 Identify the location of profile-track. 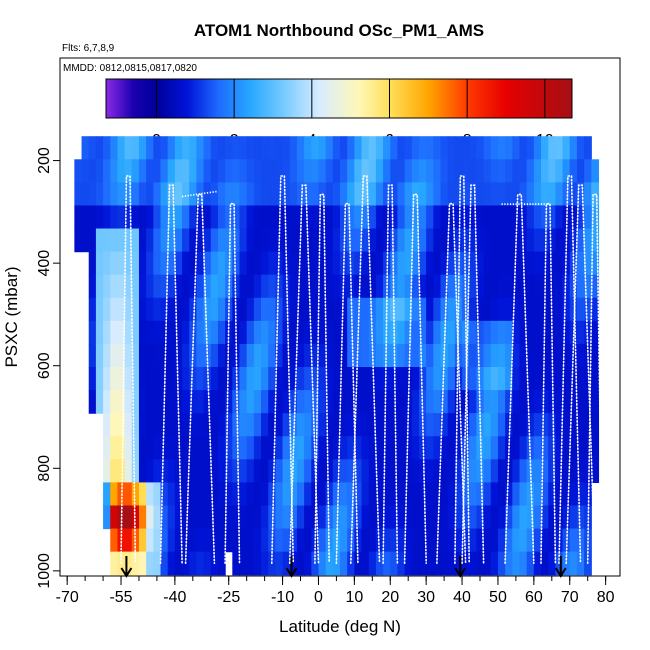
(390, 374).